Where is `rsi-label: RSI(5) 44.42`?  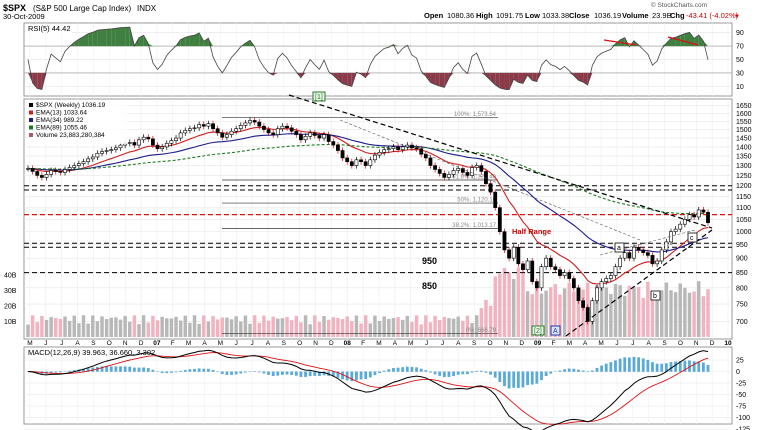
rsi-label: RSI(5) 44.42 is located at coordinates (49, 28).